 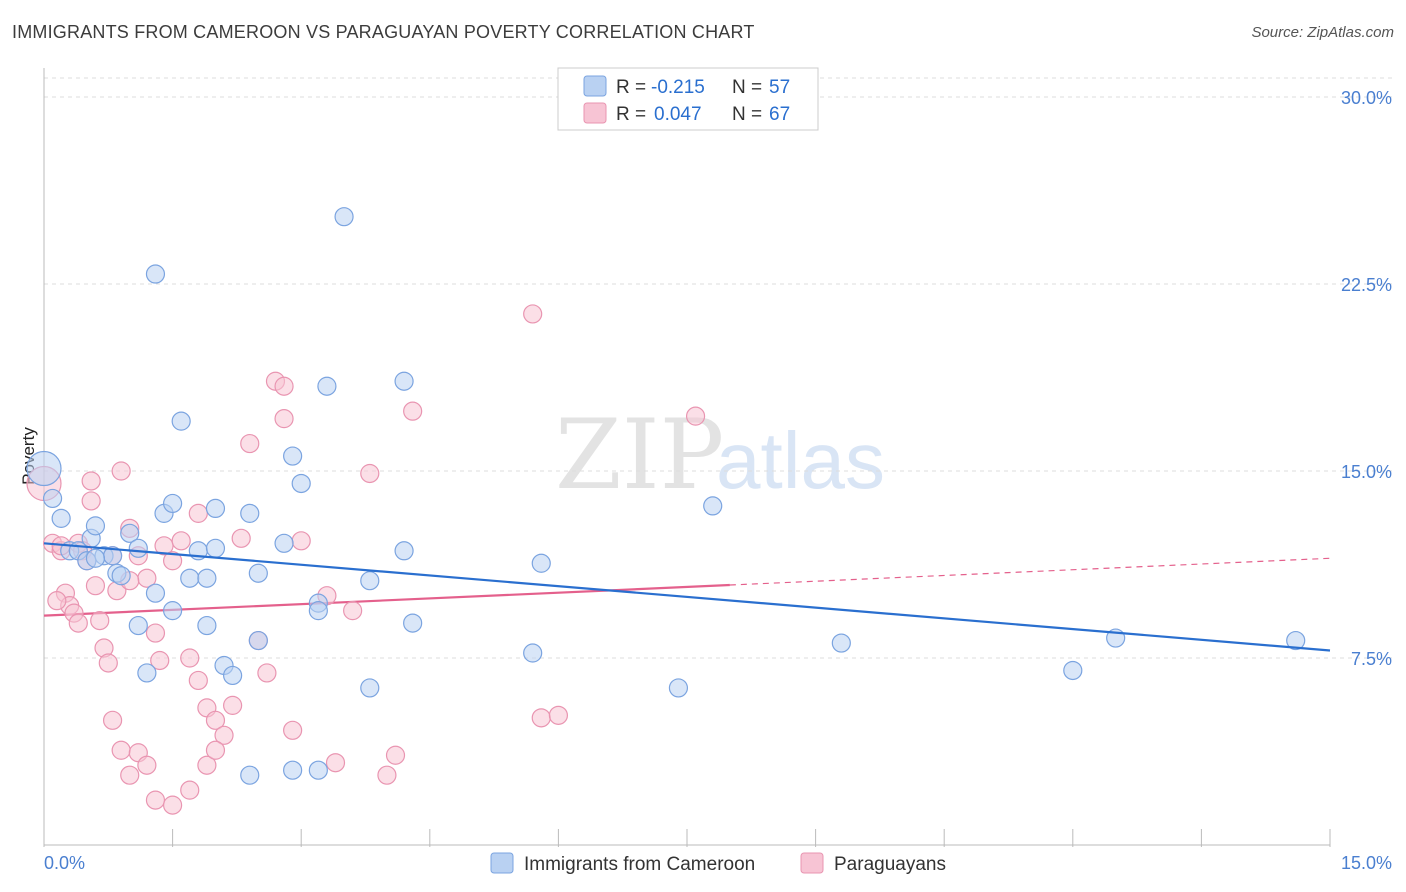 I want to click on legend-r-label-2: R =, so click(x=631, y=114).